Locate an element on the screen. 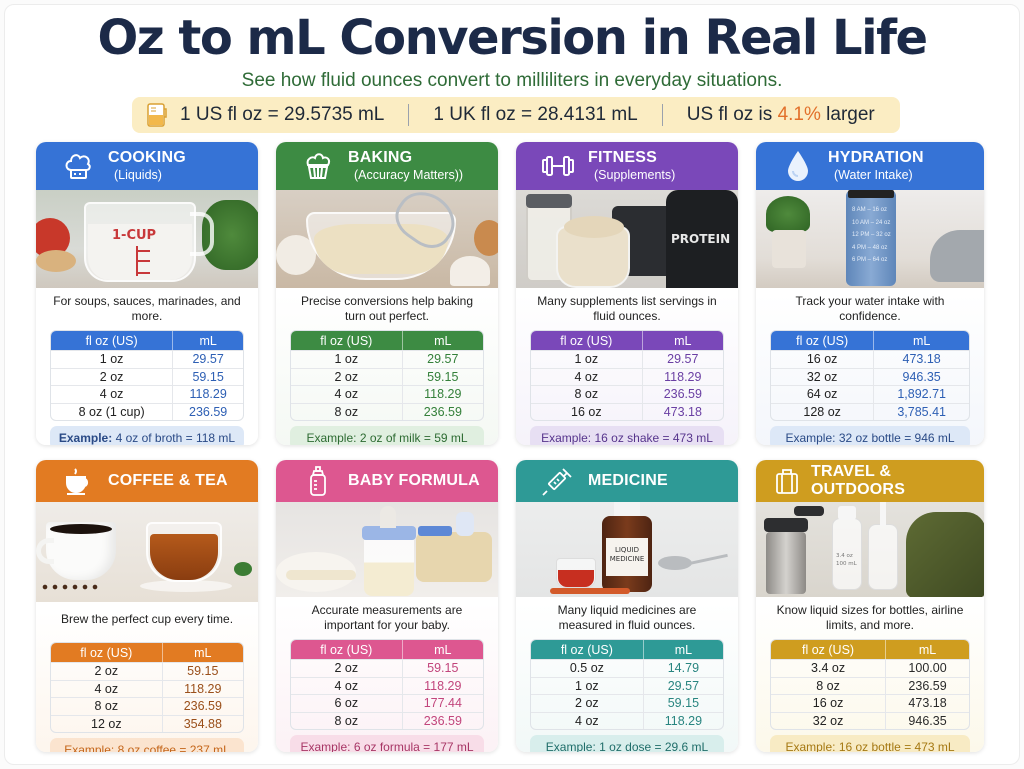 The width and height of the screenshot is (1024, 769). dumbbell-icon is located at coordinates (558, 166).